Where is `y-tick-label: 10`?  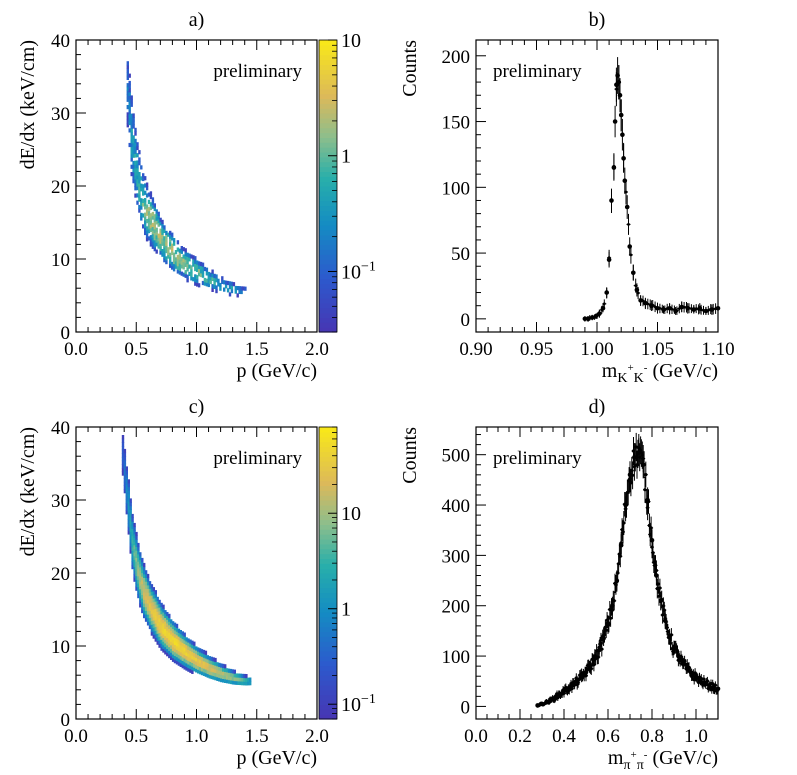 y-tick-label: 10 is located at coordinates (60, 647).